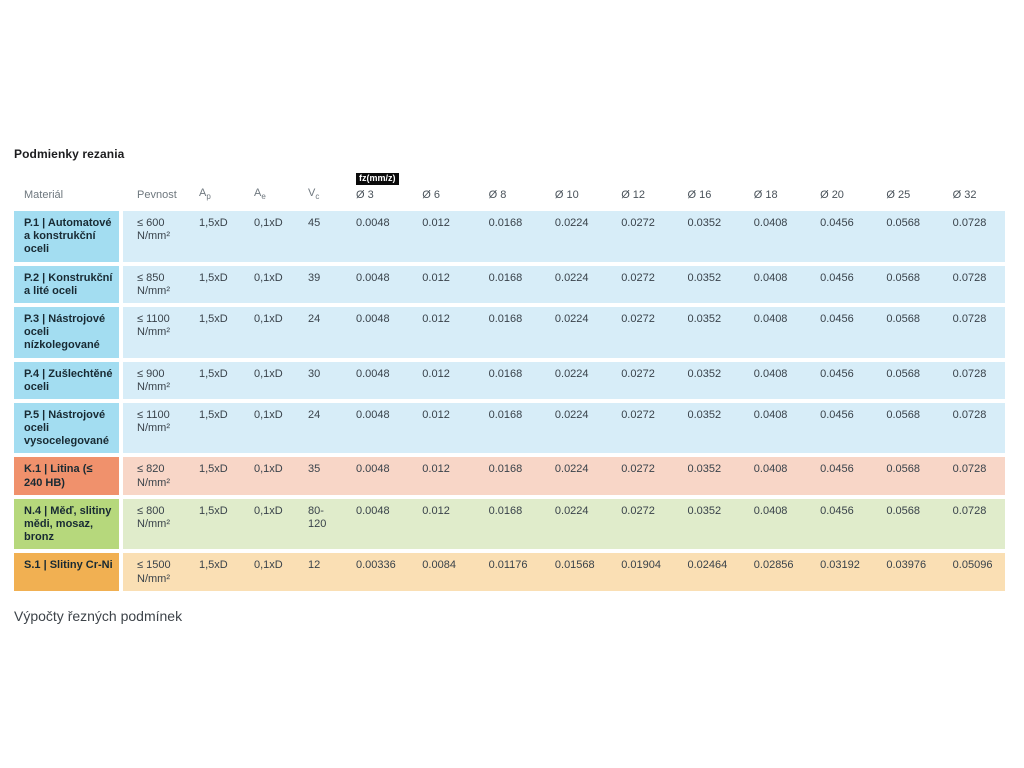 The image size is (1024, 768). What do you see at coordinates (318, 236) in the screenshot?
I see `vc-cell: 45` at bounding box center [318, 236].